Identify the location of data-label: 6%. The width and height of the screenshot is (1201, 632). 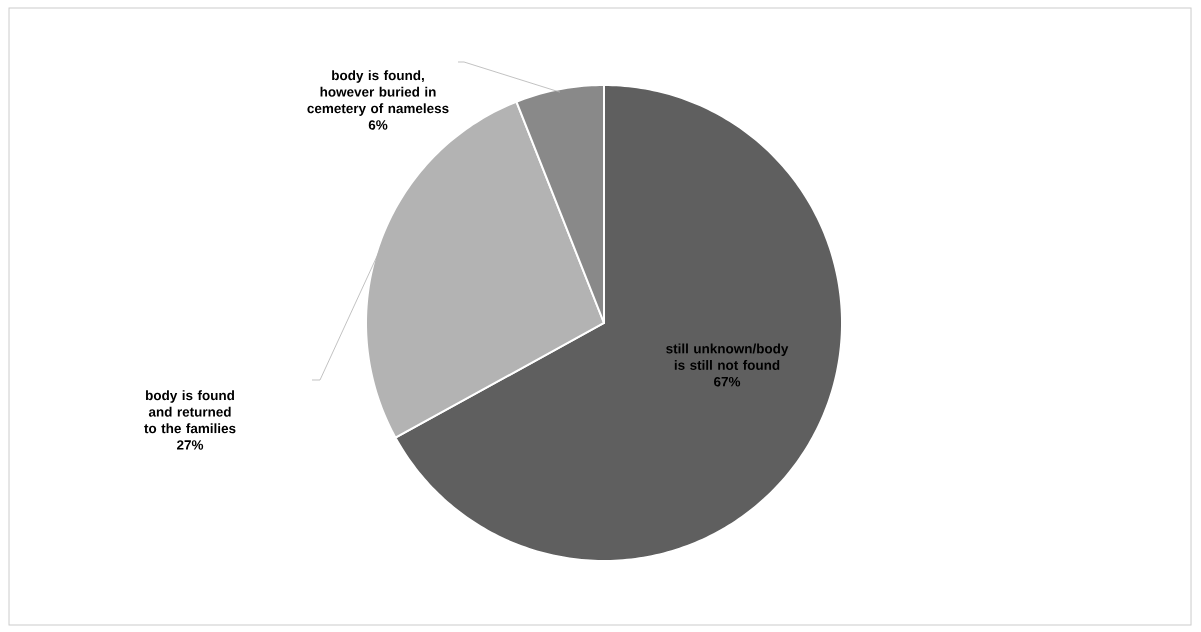
(378, 125).